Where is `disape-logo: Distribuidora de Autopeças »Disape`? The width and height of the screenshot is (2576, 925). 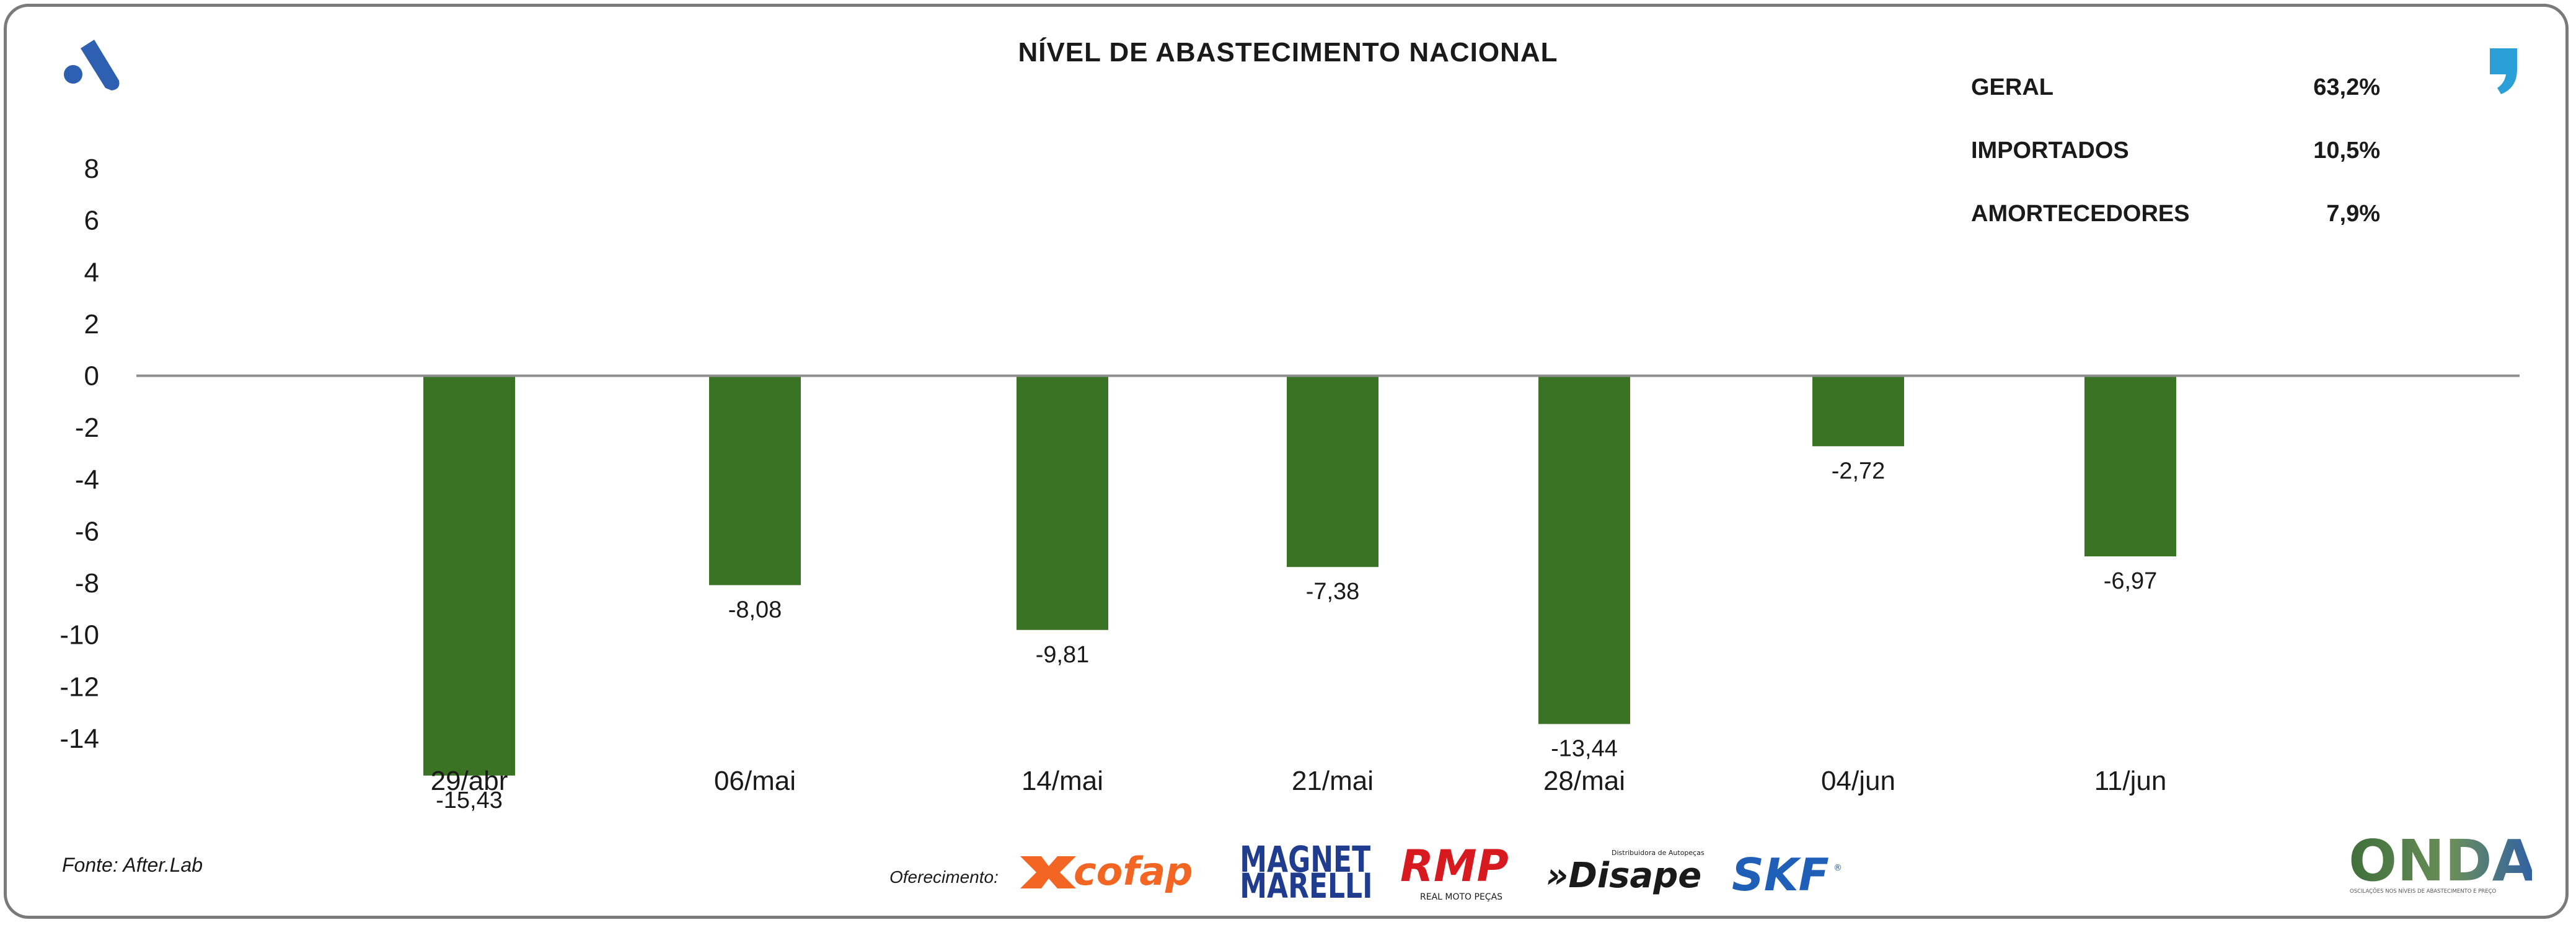
disape-logo: Distribuidora de Autopeças »Disape is located at coordinates (1625, 873).